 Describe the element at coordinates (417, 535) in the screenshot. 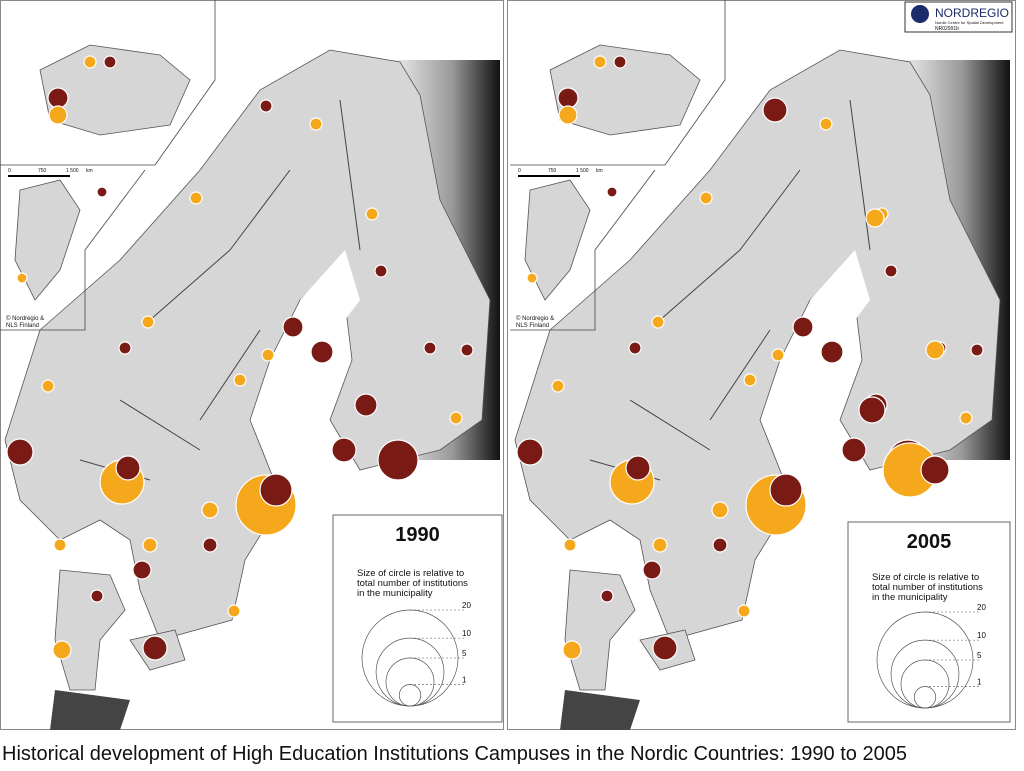

I see `legend-year: 1990` at that location.